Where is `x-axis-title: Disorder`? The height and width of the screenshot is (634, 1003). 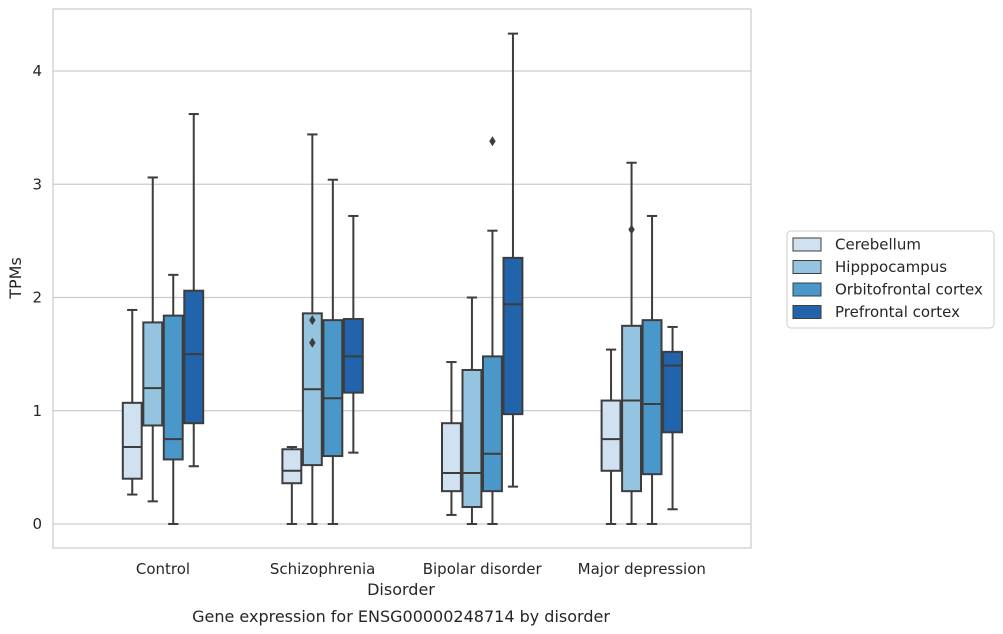
x-axis-title: Disorder is located at coordinates (401, 589).